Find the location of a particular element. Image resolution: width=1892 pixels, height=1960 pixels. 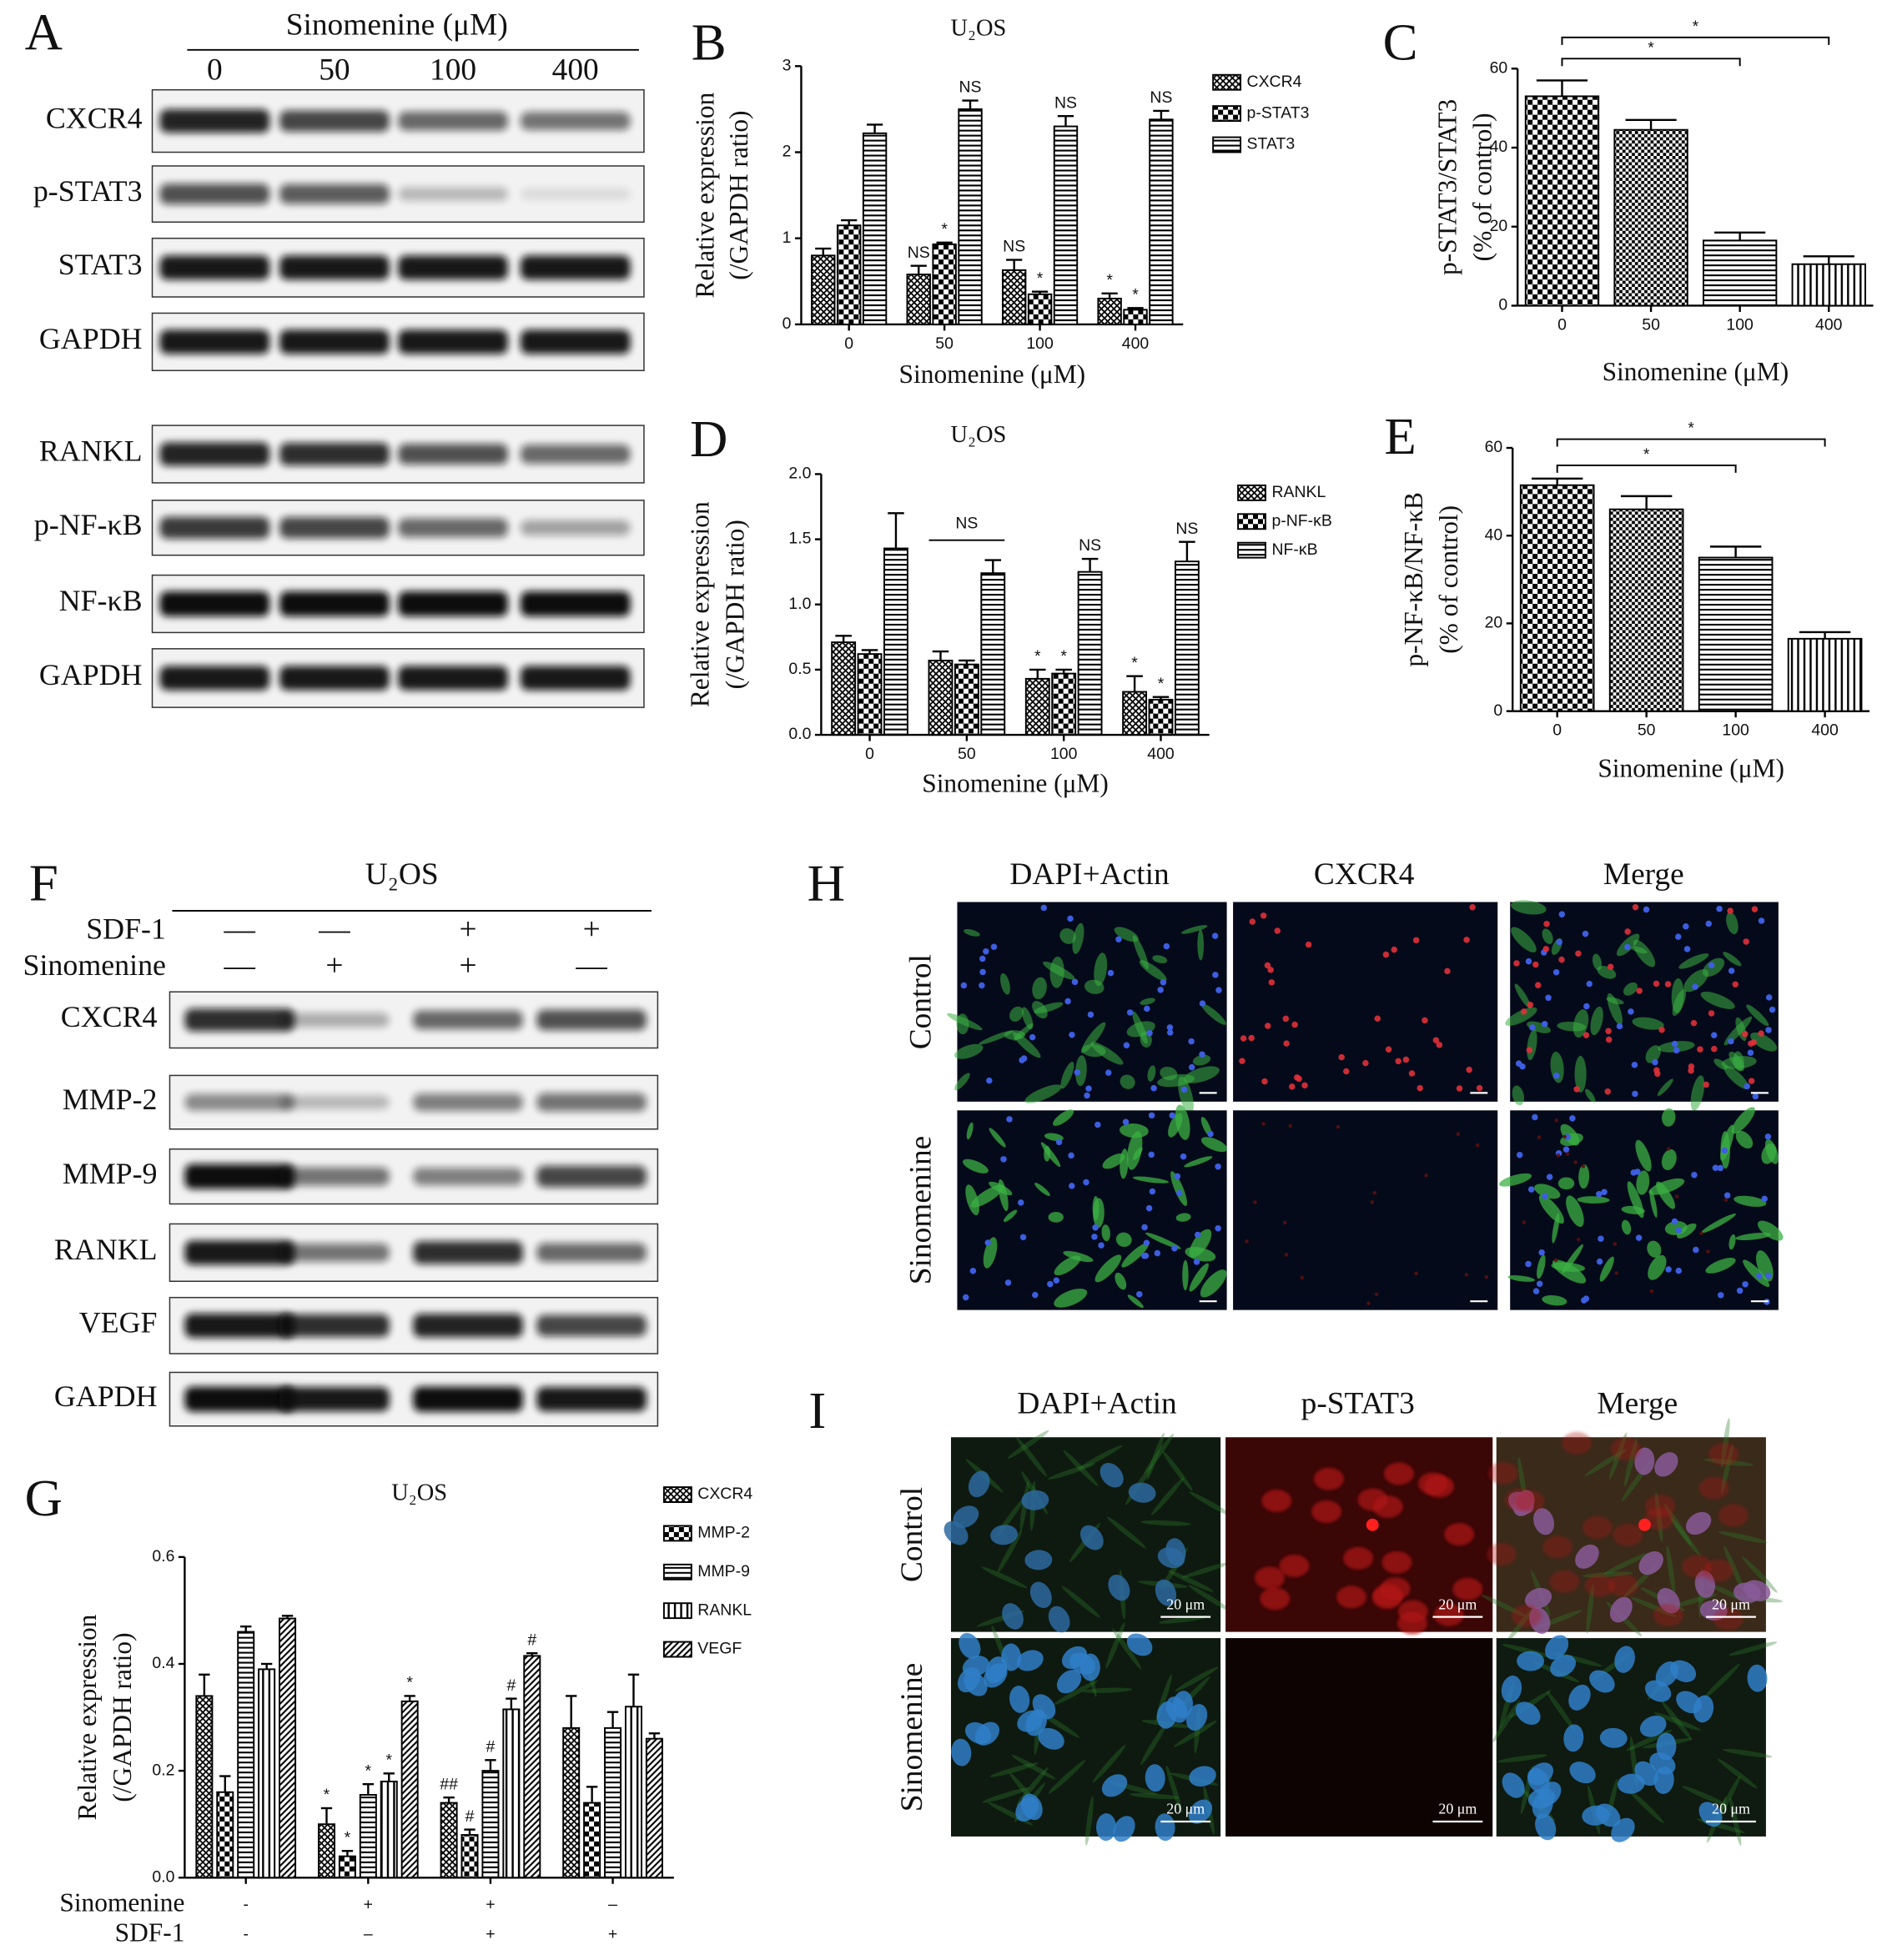

y-axis-label: (% of control) is located at coordinates (1448, 579).